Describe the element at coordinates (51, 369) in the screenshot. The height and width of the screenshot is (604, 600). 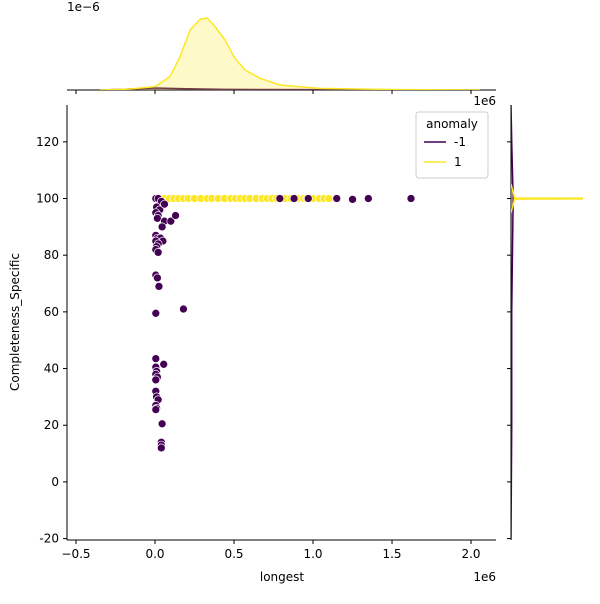
I see `y-tick-label: 40` at that location.